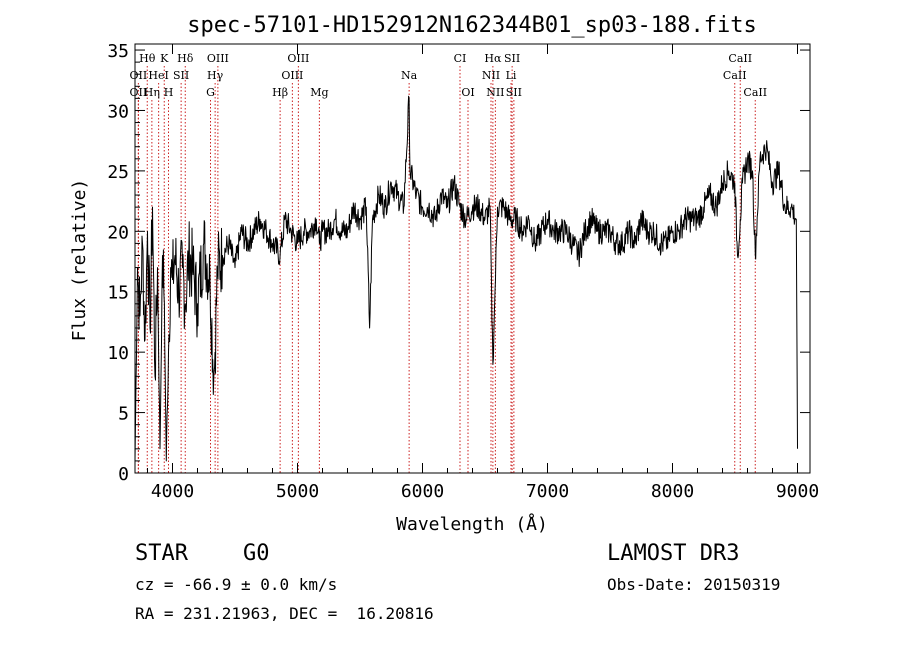 Image resolution: width=900 pixels, height=649 pixels. I want to click on object-subclass: G0, so click(256, 553).